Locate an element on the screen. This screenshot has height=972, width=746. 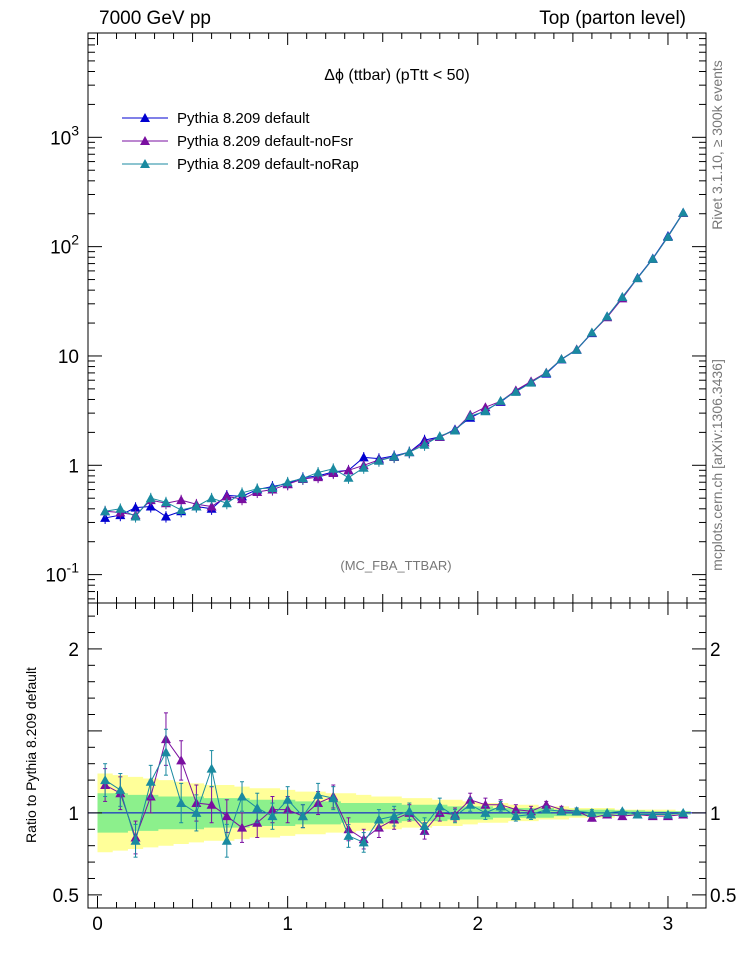
ratio-x-tick-labels: 0 1 2 3 is located at coordinates (382, 924).